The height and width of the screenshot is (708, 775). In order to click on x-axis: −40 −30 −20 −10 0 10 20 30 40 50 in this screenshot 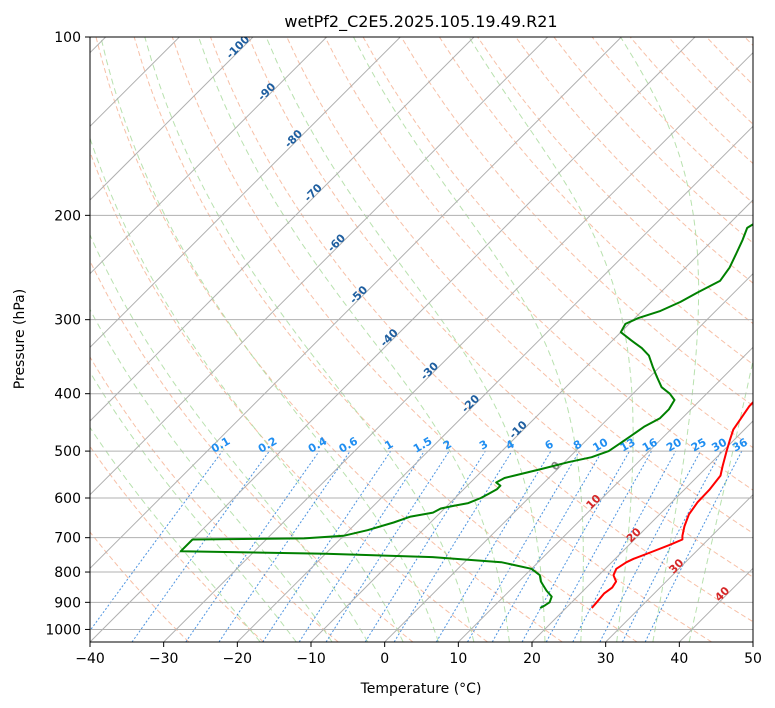, I will do `click(418, 654)`.